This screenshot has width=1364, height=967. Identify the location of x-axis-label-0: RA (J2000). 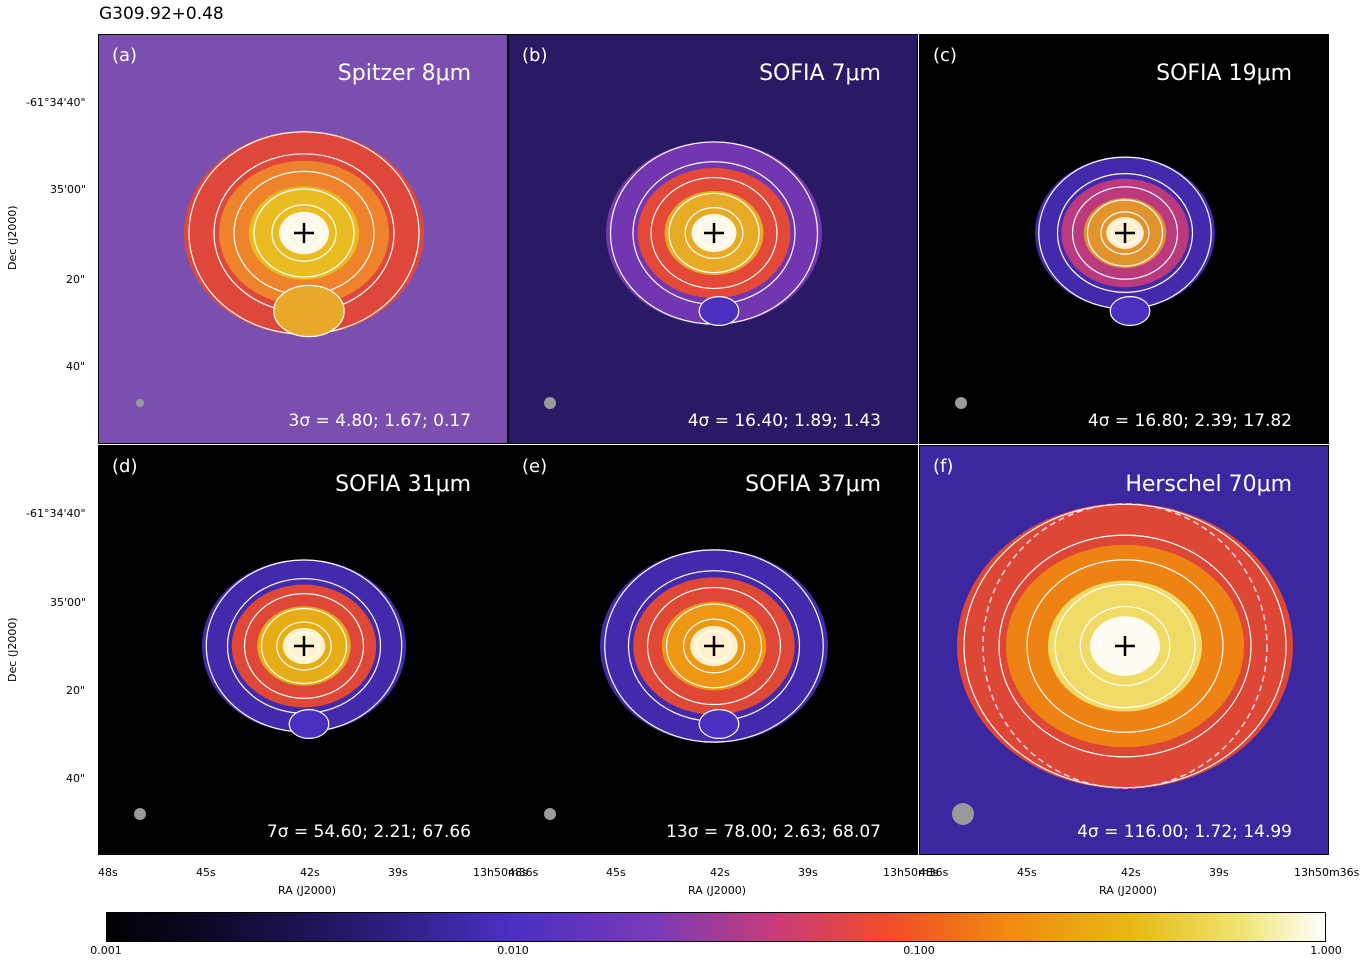
(307, 890).